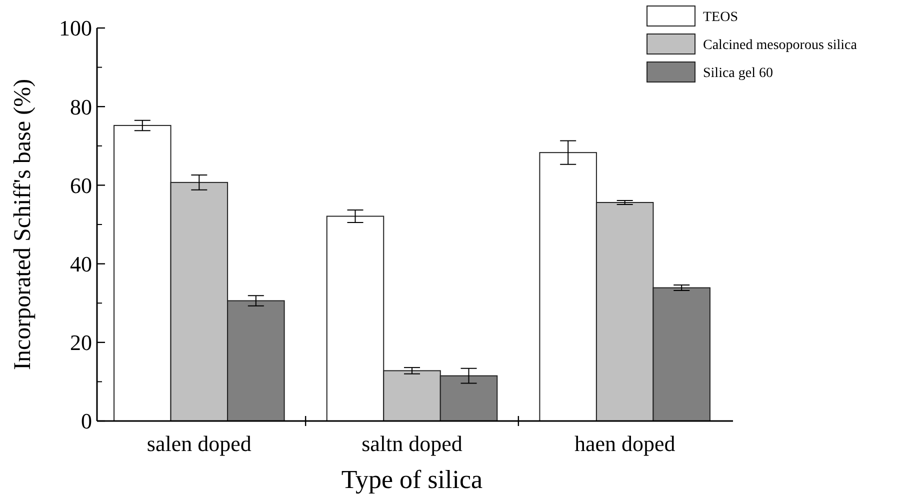 This screenshot has height=498, width=903. I want to click on legend-label: Silica gel 60, so click(738, 73).